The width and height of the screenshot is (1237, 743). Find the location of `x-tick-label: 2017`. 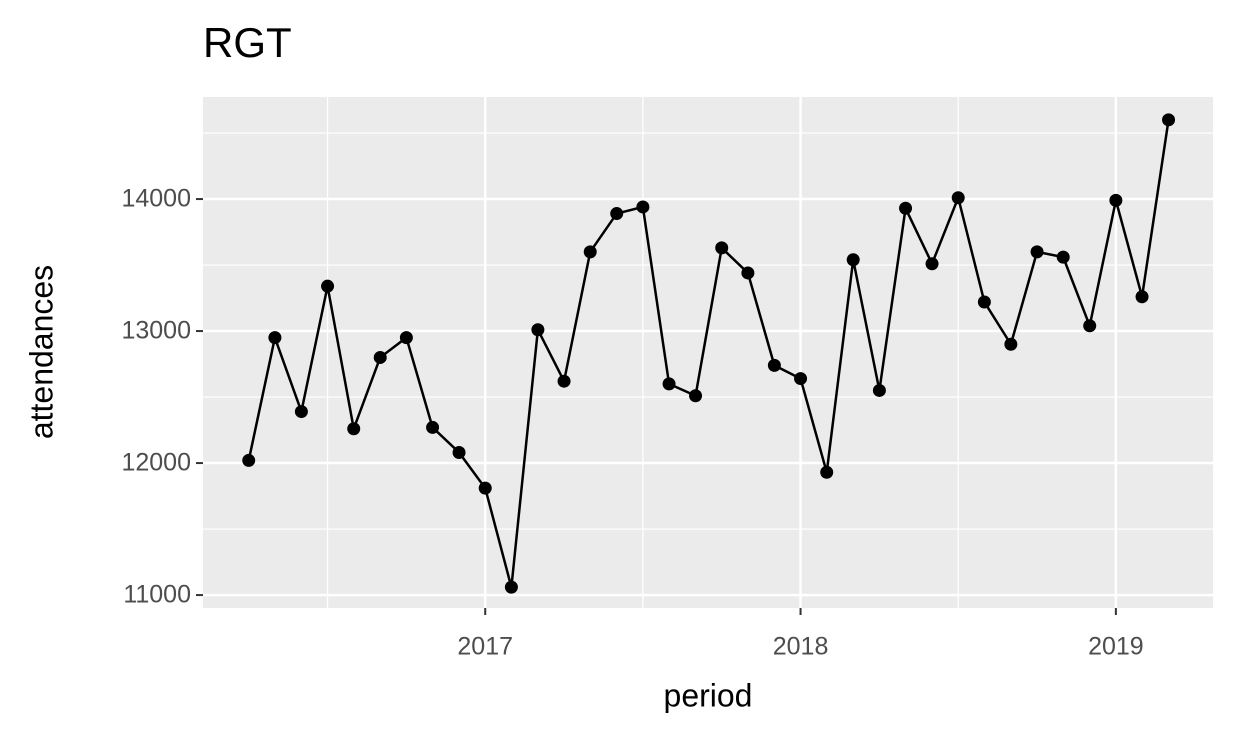

x-tick-label: 2017 is located at coordinates (485, 647).